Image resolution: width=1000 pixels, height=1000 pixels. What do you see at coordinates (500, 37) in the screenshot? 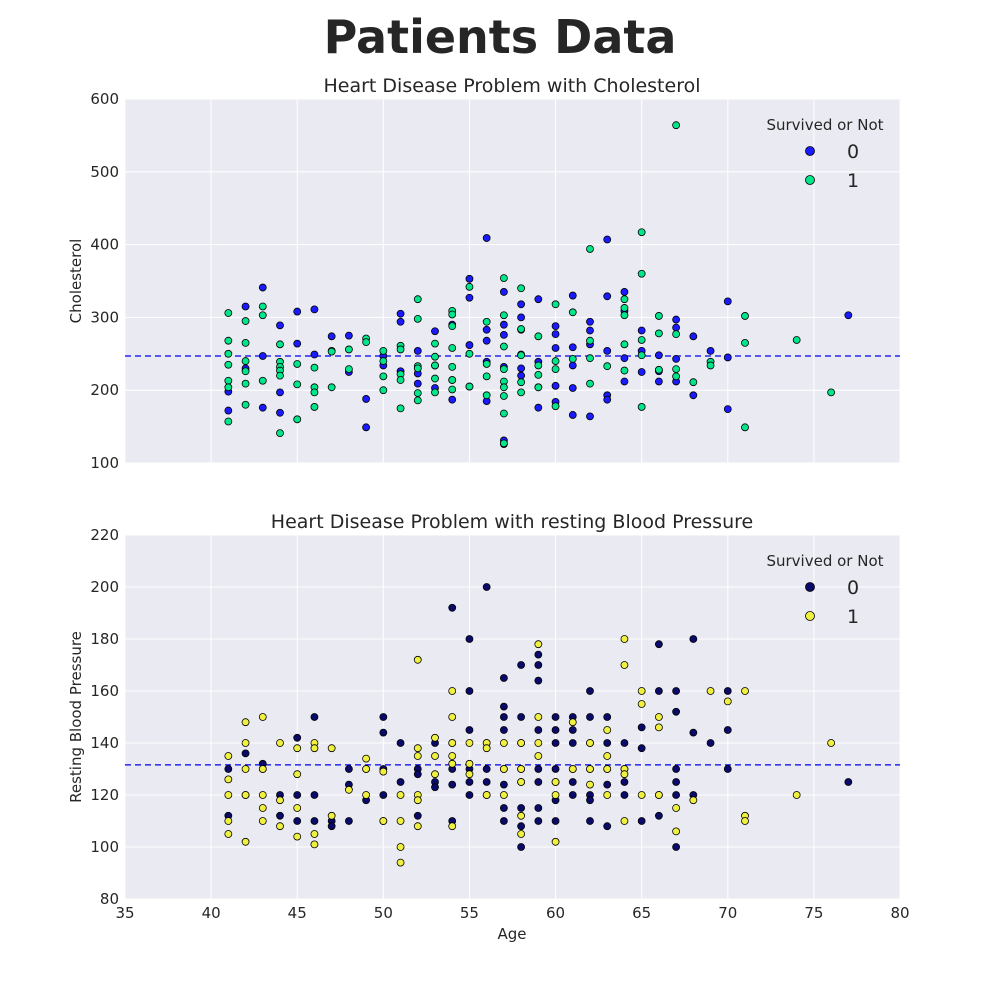
I see `figure-title: Patients Data` at bounding box center [500, 37].